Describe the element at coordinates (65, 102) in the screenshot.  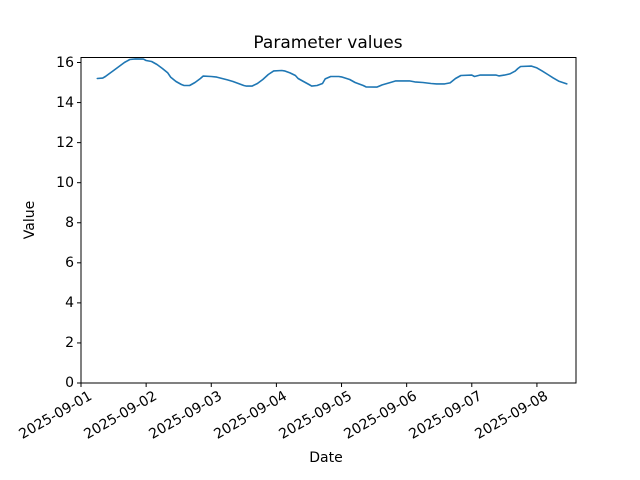
I see `y-tick-label: 14` at that location.